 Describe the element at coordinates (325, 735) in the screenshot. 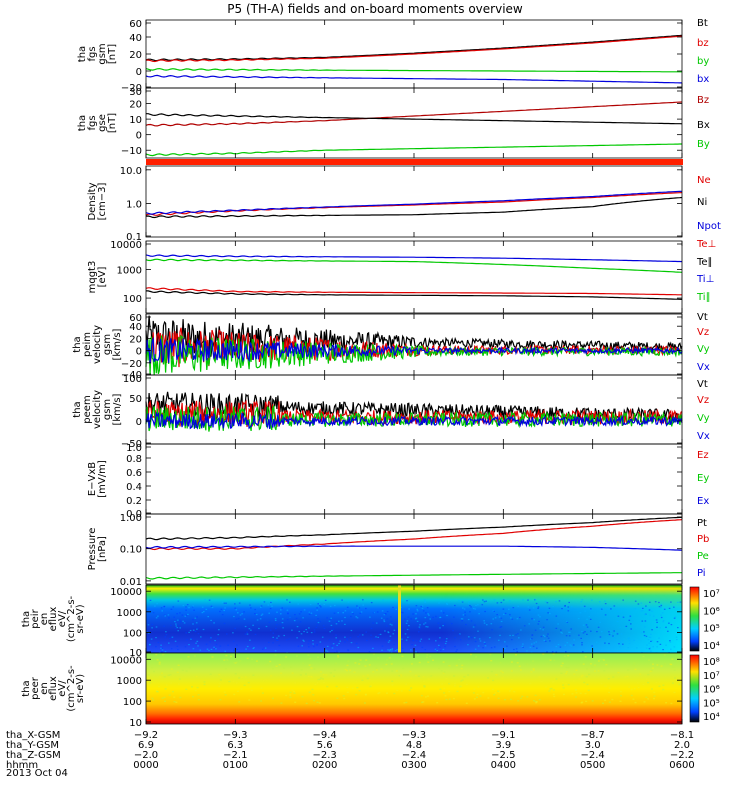

I see `xaxis-value: −9.4` at that location.